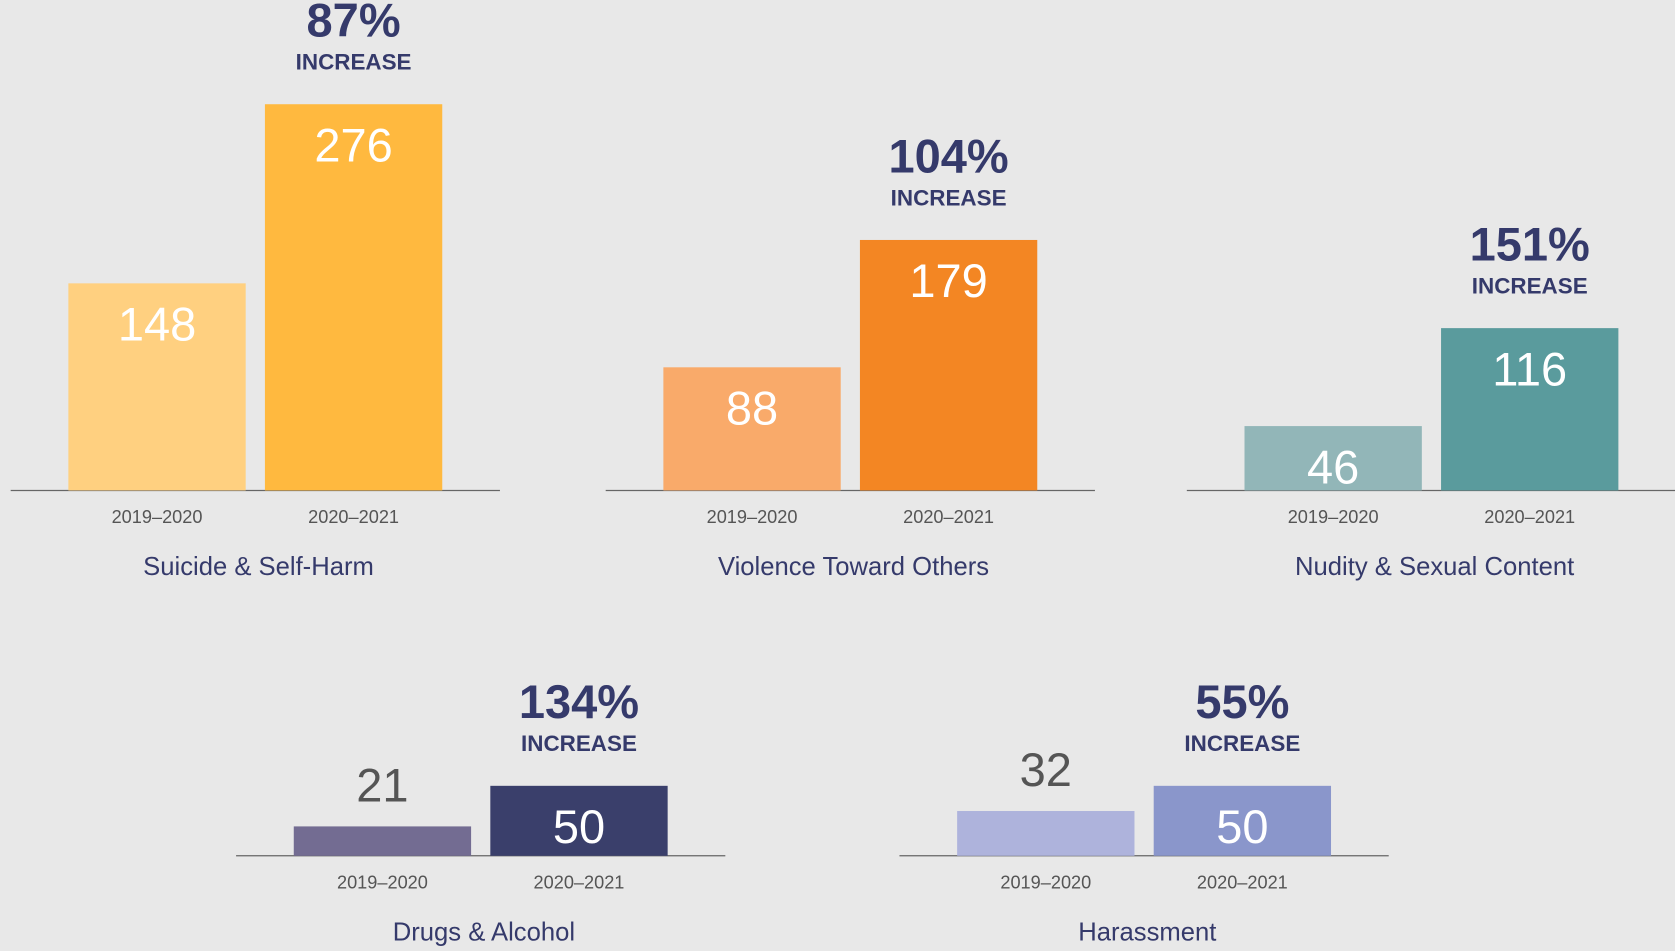 This screenshot has width=1675, height=951. What do you see at coordinates (853, 567) in the screenshot?
I see `chart-title: Violence Toward Others` at bounding box center [853, 567].